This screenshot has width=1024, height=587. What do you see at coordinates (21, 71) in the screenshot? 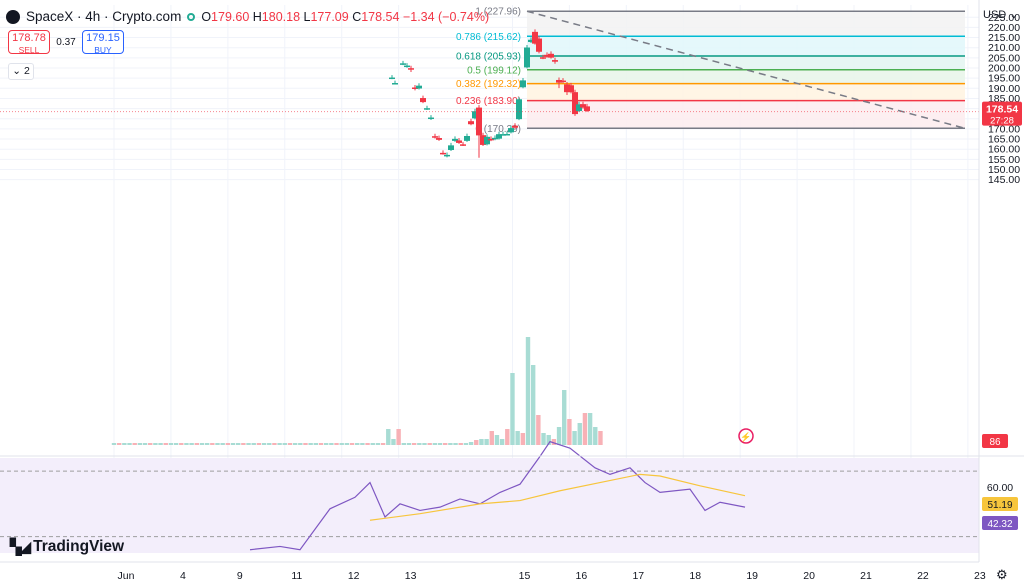
I see `indicators-toggle-button: ⌄ 2` at bounding box center [21, 71].